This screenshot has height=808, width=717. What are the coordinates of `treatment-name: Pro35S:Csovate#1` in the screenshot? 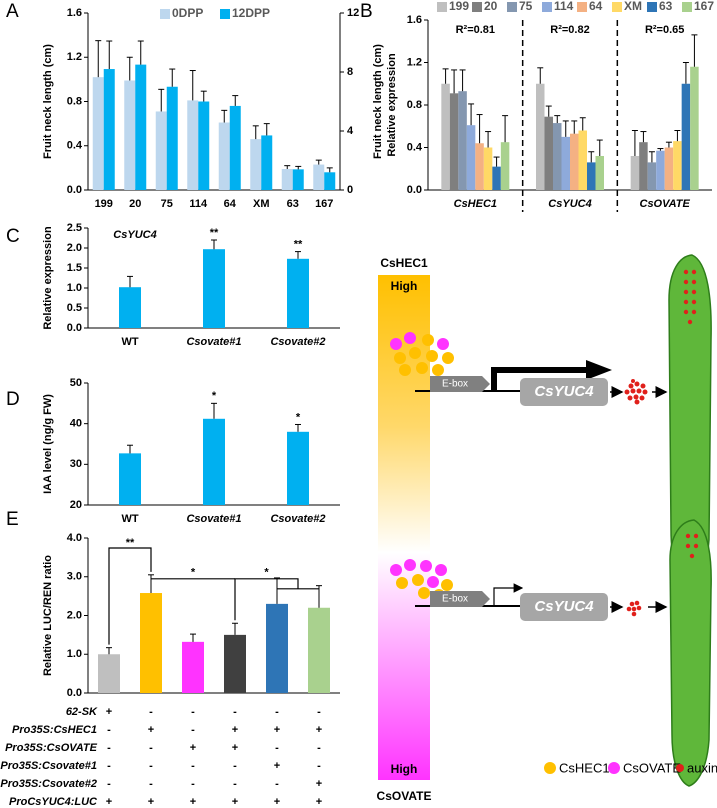 It's located at (48, 766).